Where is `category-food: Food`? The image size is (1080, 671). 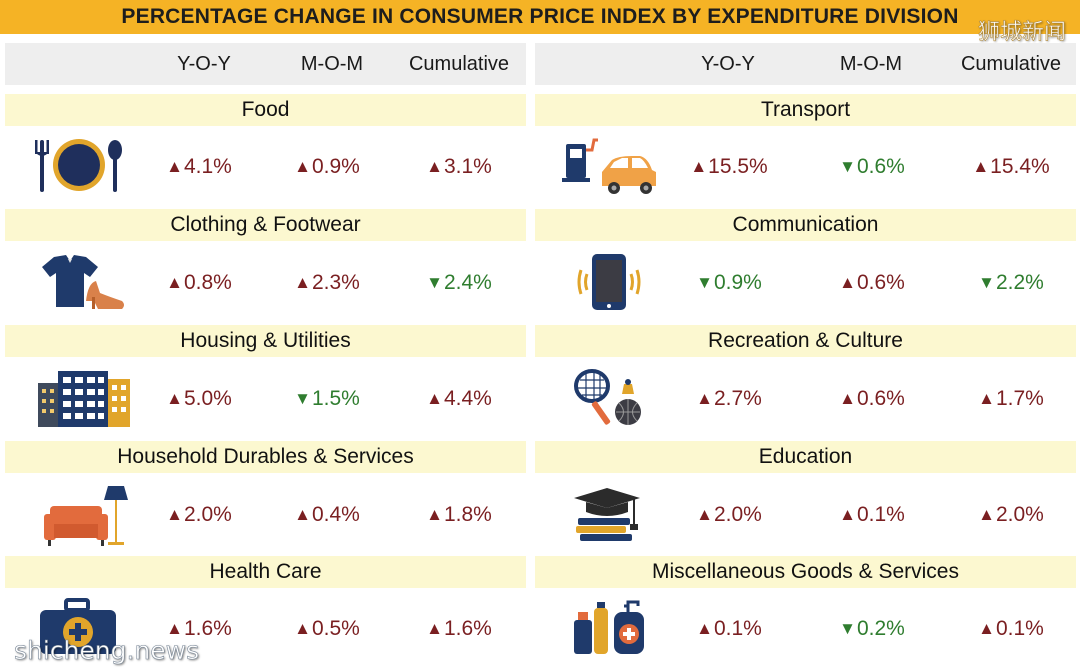 category-food: Food is located at coordinates (265, 110).